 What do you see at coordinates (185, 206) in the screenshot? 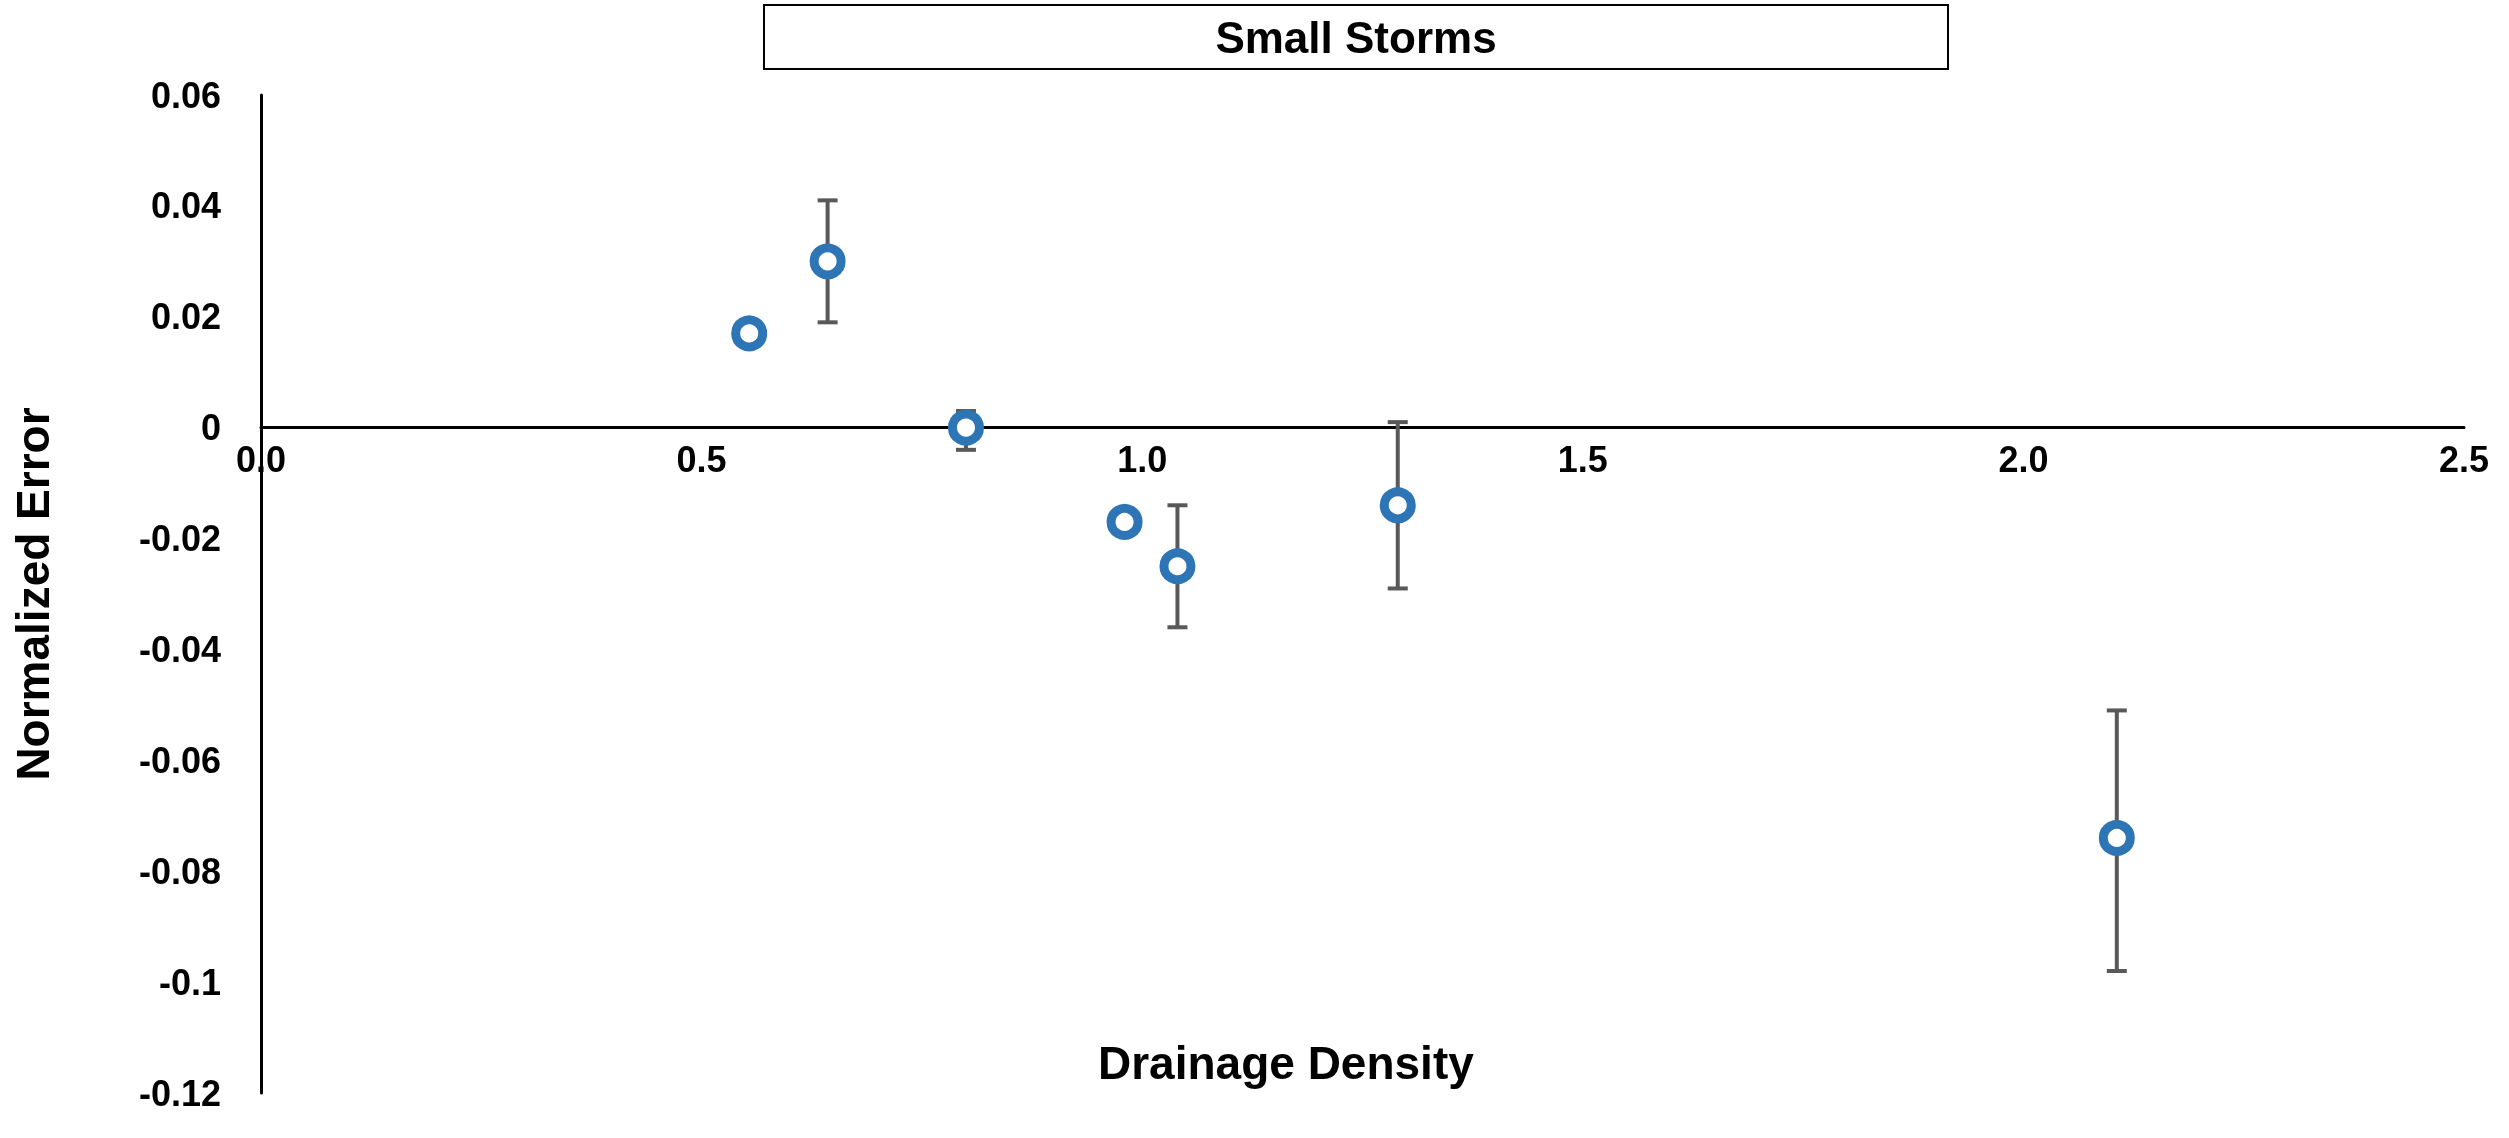
I see `y-tick-label: 0.04` at bounding box center [185, 206].